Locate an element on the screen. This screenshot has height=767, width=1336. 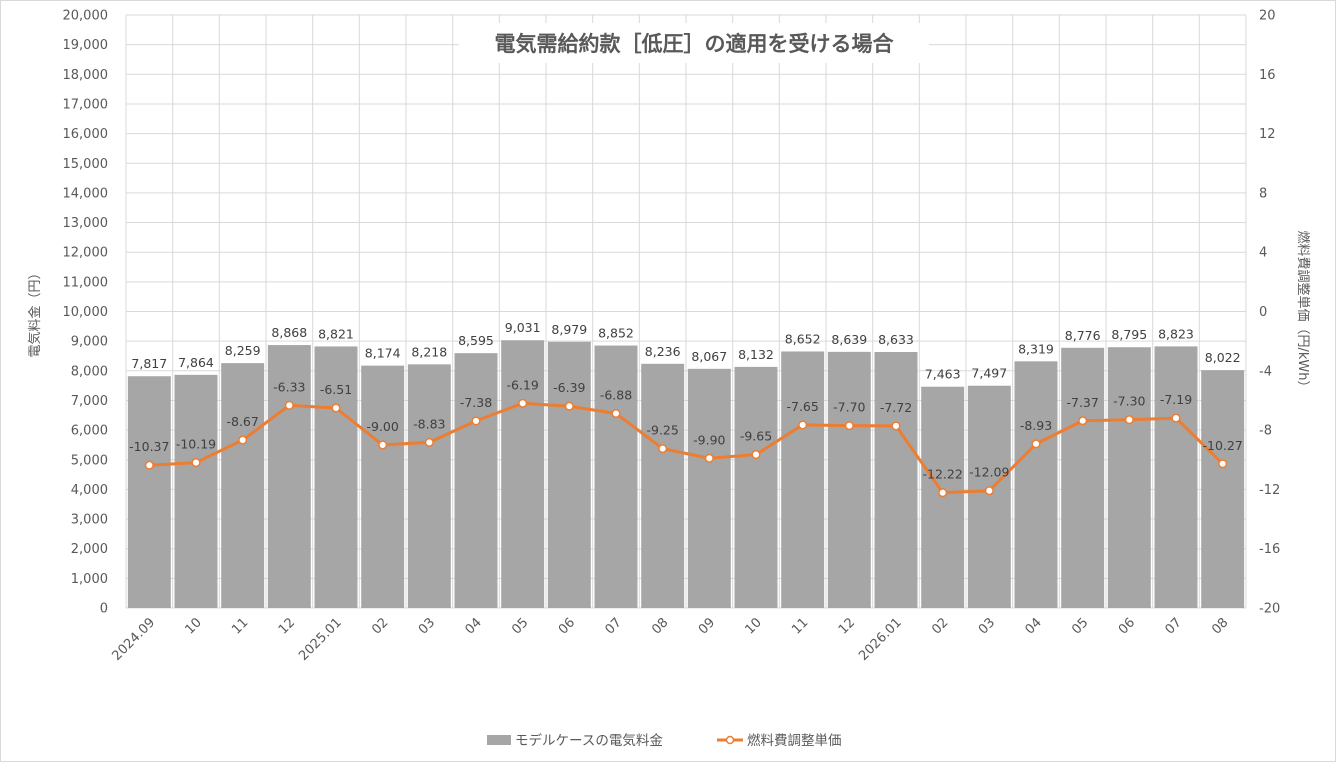
bar-value-label: 8,595 is located at coordinates (476, 340).